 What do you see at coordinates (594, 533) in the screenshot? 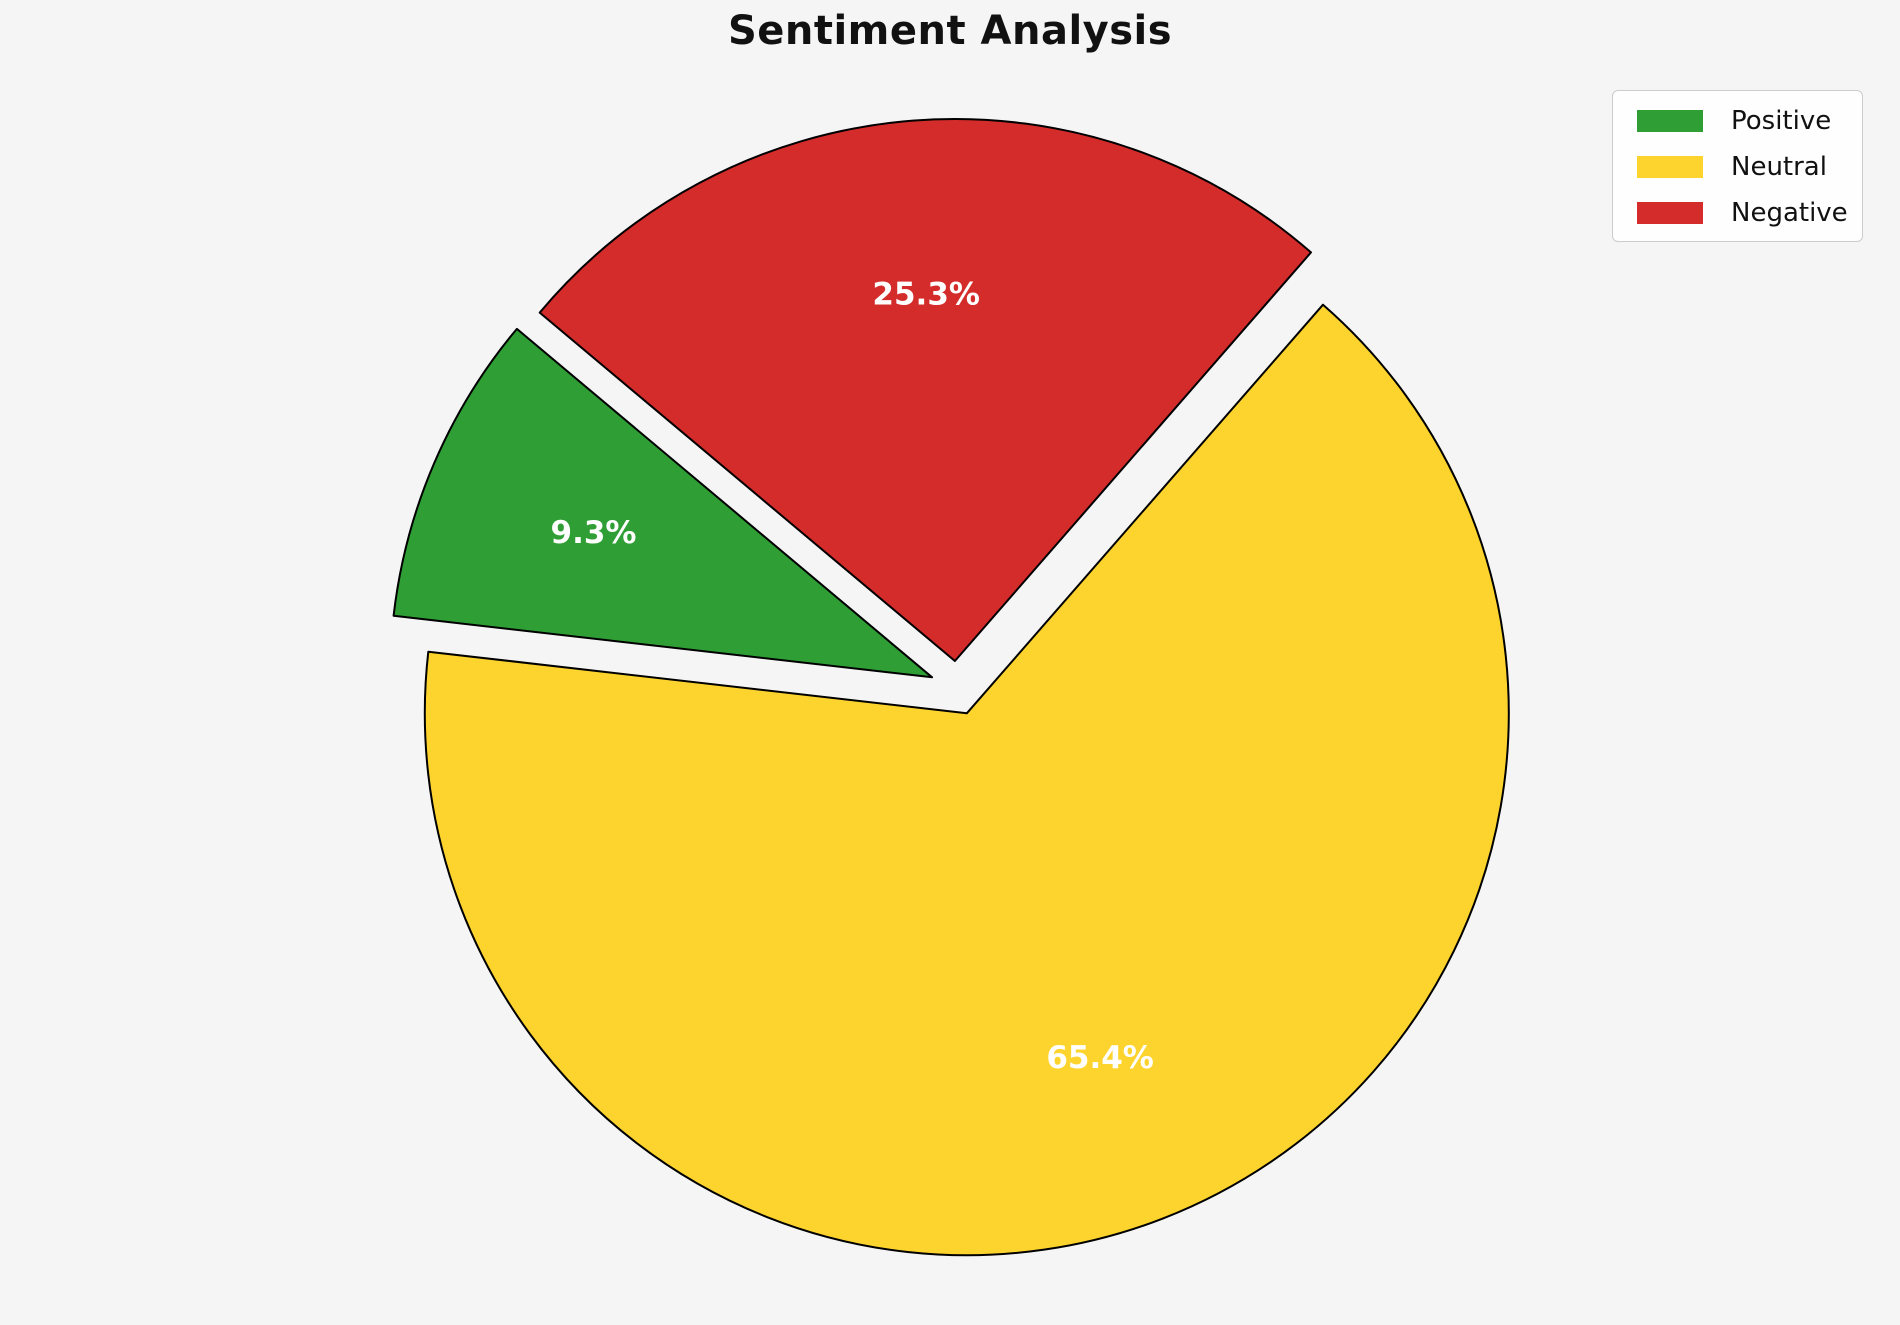
I see `slice-label-positive: 9.3%` at bounding box center [594, 533].